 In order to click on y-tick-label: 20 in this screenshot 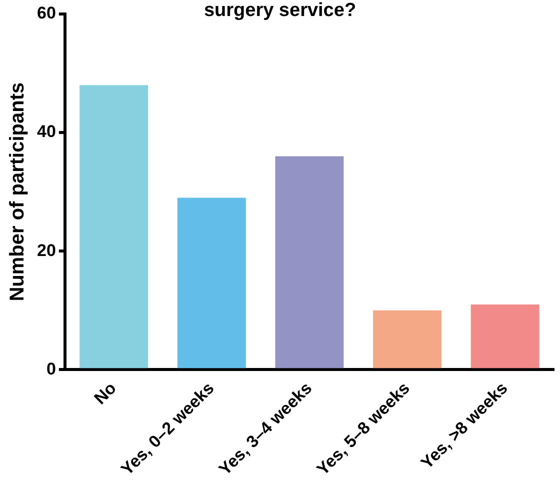, I will do `click(46, 250)`.